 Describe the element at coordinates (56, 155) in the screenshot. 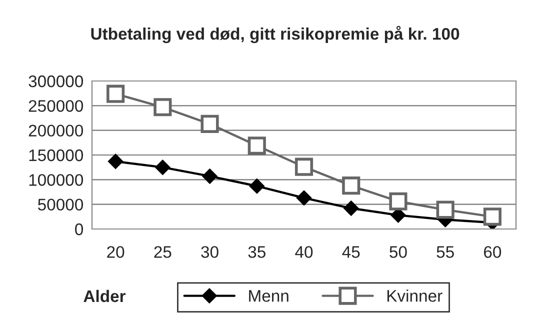

I see `y-tick-label: 150000` at that location.